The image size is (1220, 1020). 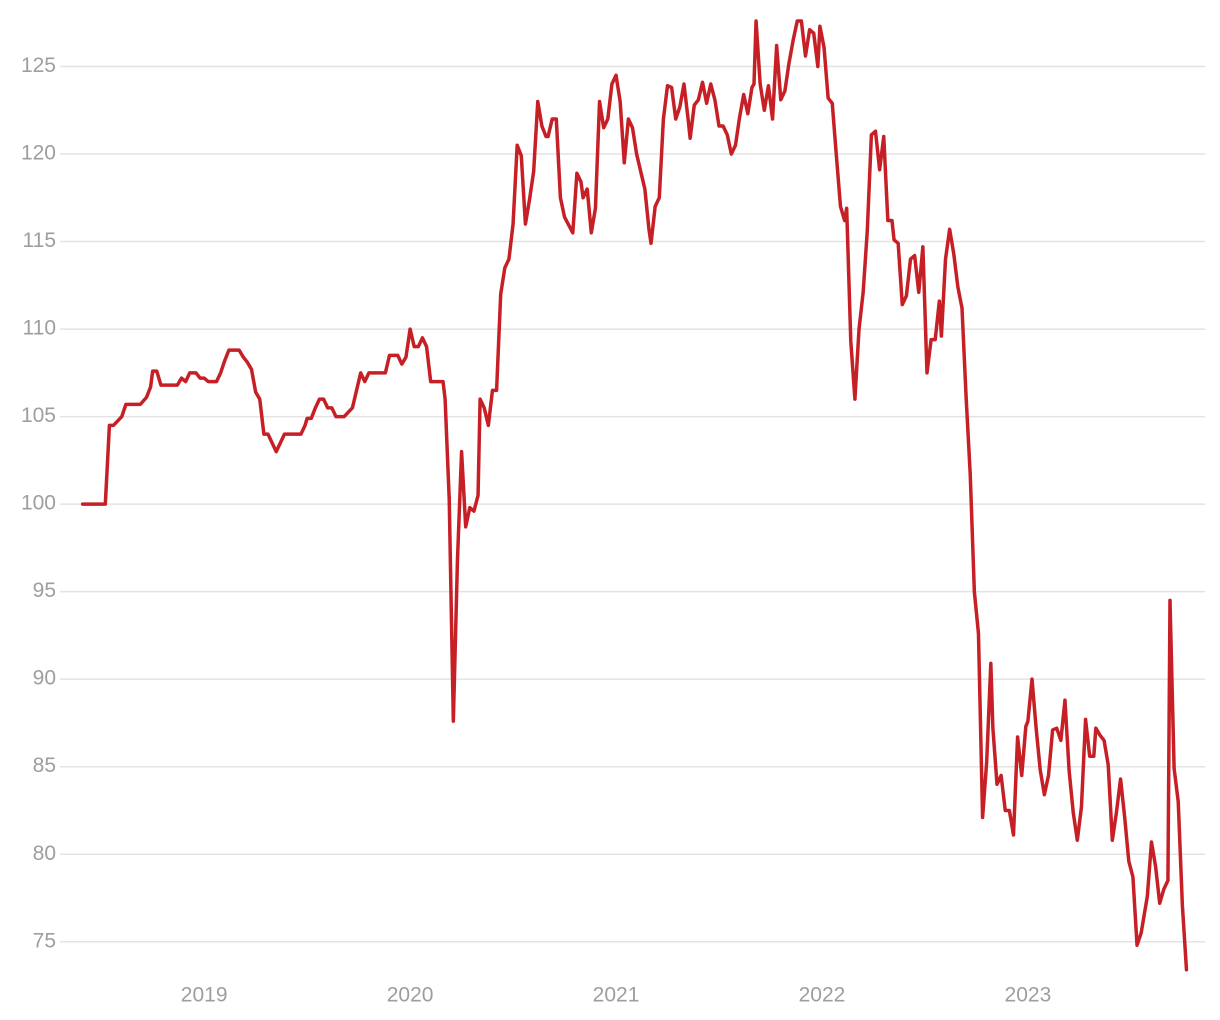 I want to click on x-tick-label: 2023, so click(x=1028, y=995).